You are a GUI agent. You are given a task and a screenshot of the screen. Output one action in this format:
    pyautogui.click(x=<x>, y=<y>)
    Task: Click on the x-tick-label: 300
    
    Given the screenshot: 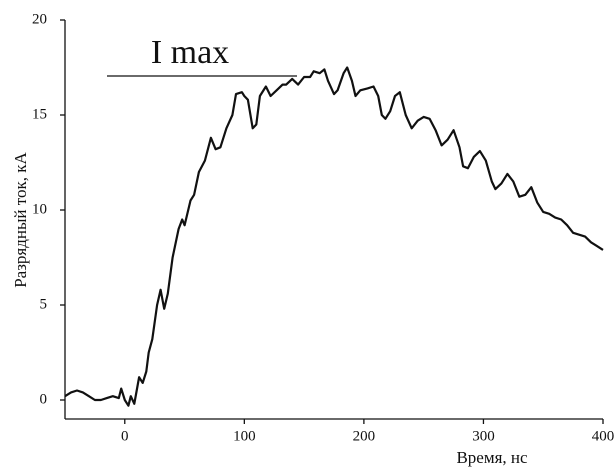 What is the action you would take?
    pyautogui.click(x=483, y=436)
    